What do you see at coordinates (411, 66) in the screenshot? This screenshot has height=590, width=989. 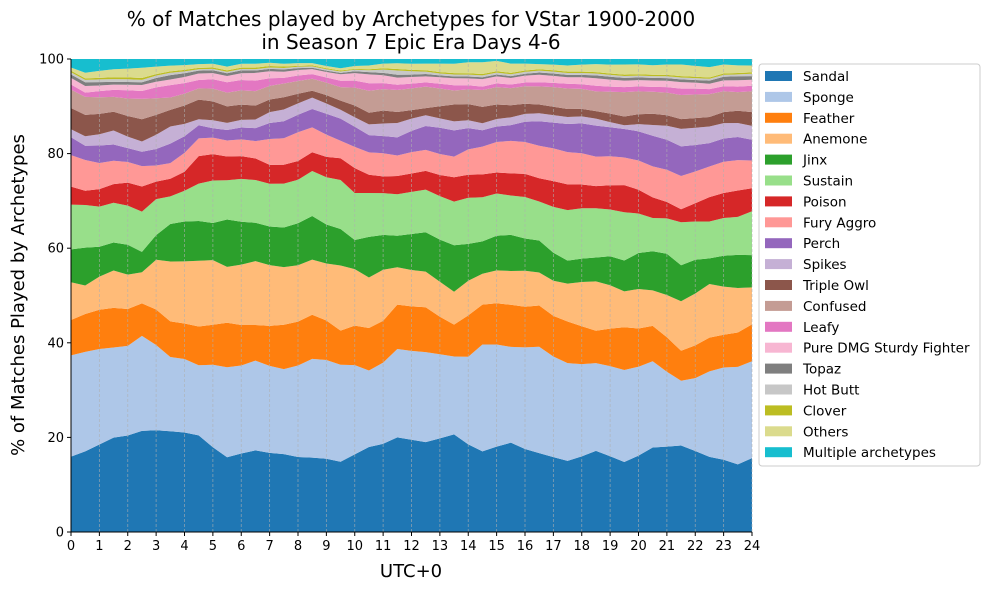 I see `area-multiple-archetypes` at bounding box center [411, 66].